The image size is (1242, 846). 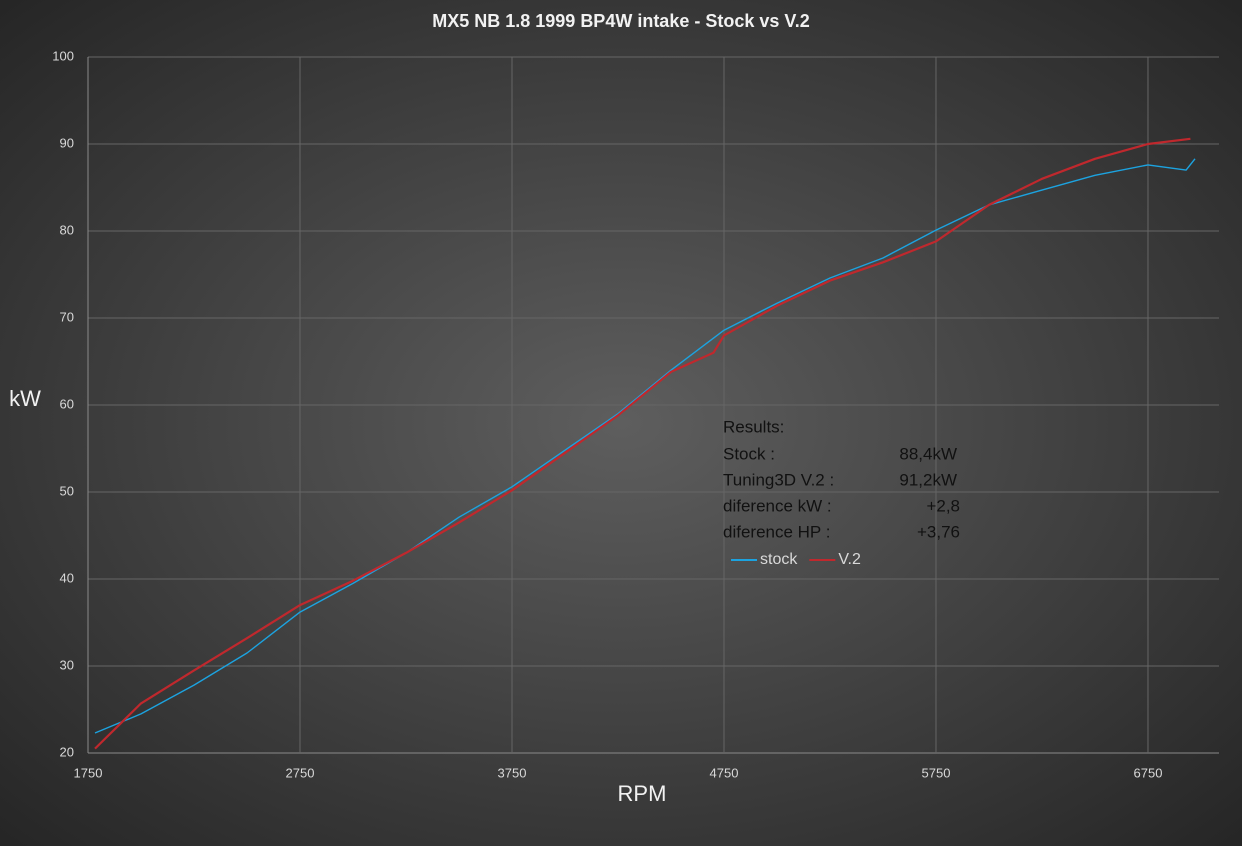 I want to click on legend-label: stock, so click(x=779, y=559).